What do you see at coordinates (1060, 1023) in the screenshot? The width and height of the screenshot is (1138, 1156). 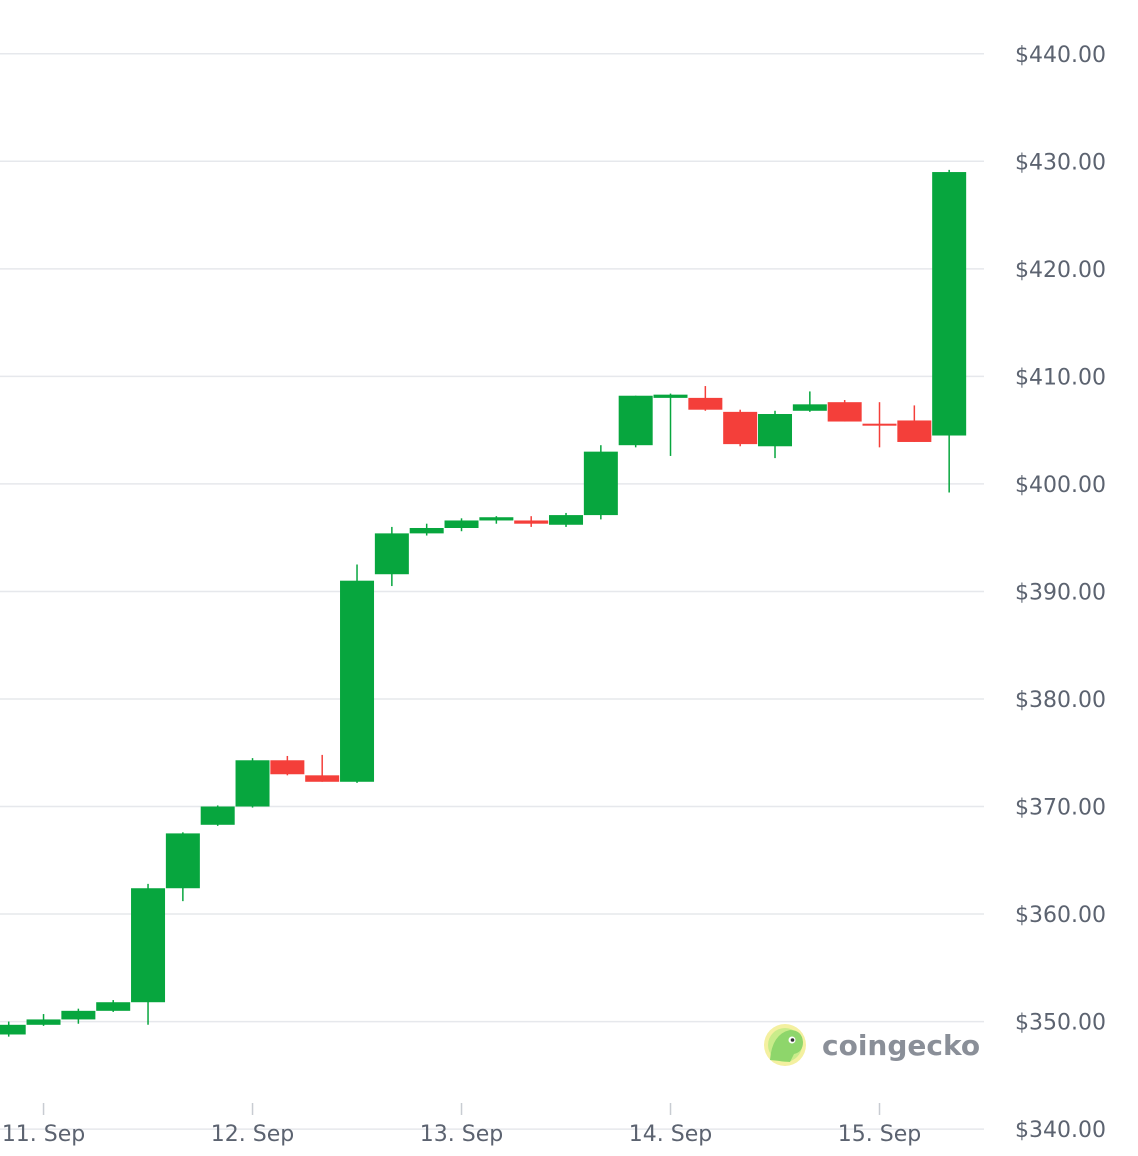 I see `y-tick-label: $350.00` at bounding box center [1060, 1023].